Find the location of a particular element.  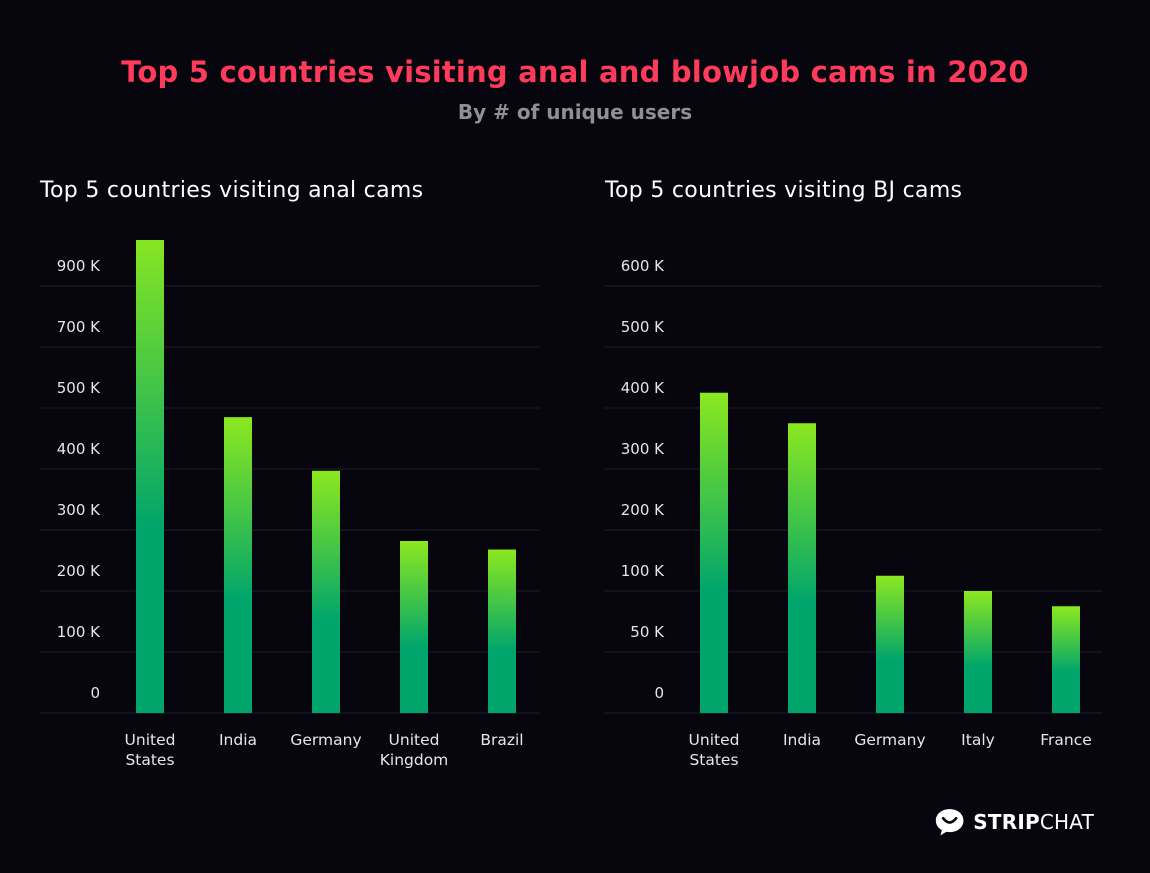

subtitle: By # of unique users is located at coordinates (575, 112).